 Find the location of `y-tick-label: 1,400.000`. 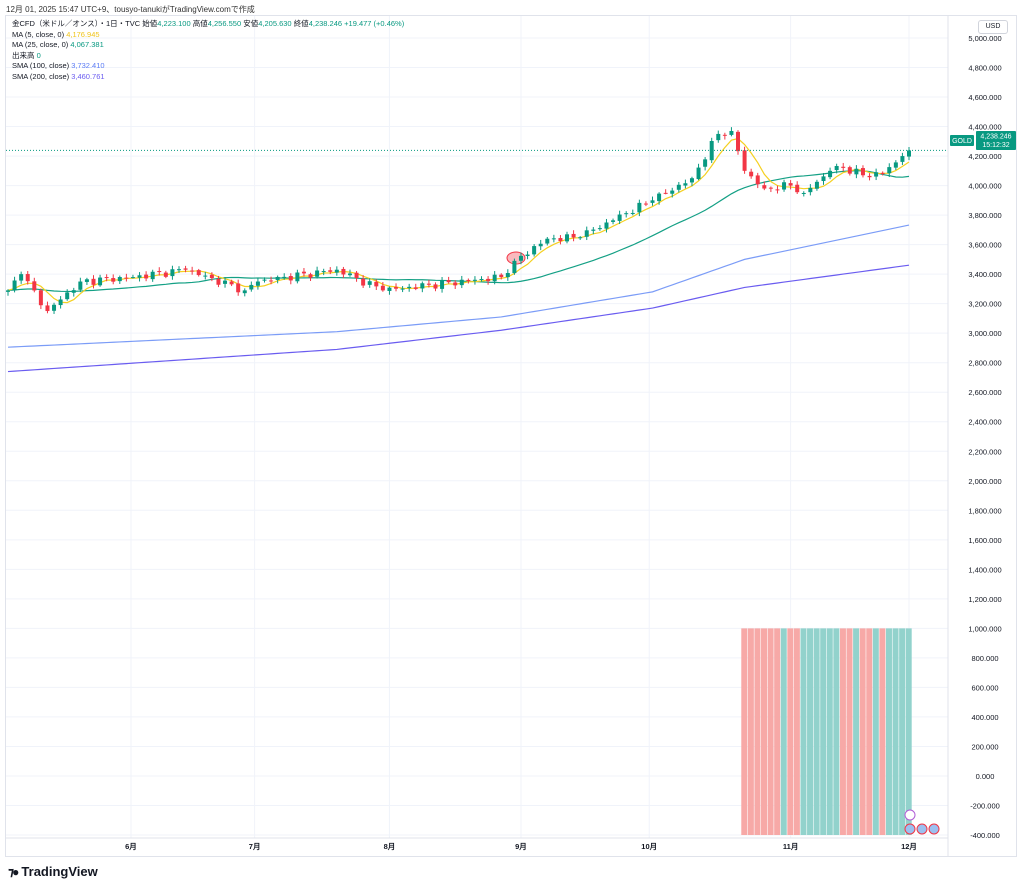

y-tick-label: 1,400.000 is located at coordinates (984, 569).